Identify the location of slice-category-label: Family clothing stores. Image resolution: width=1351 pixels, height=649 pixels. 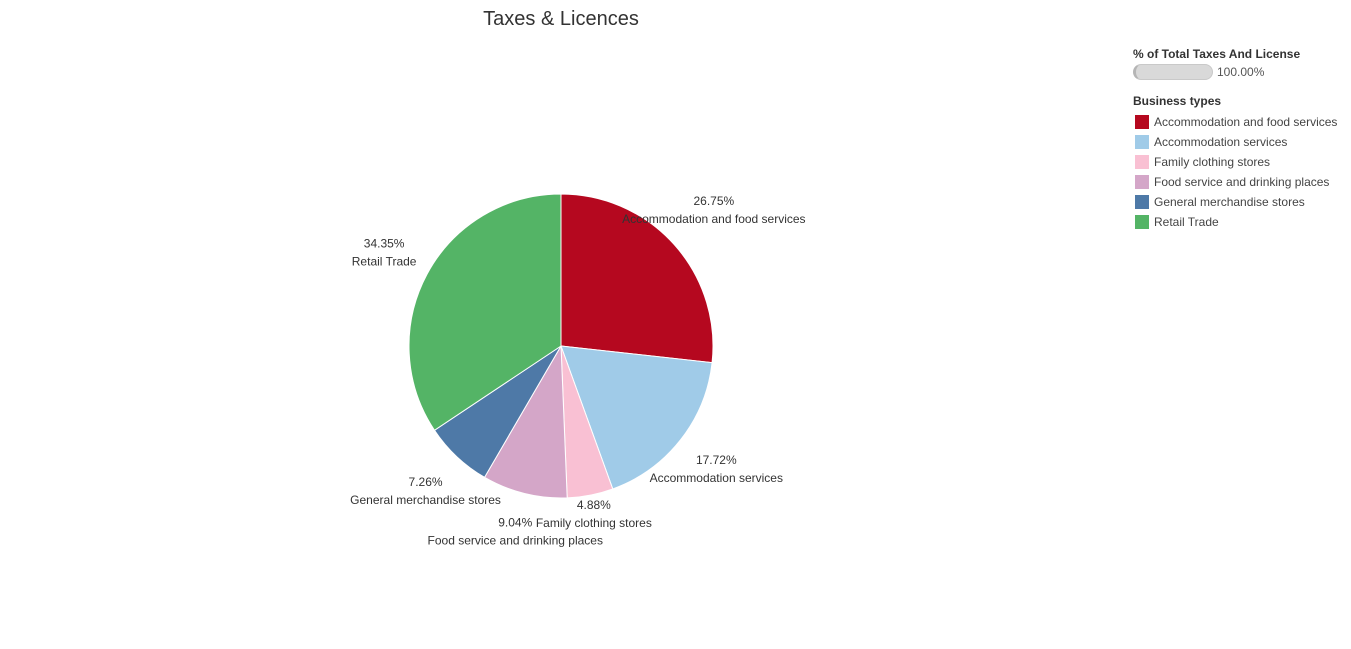
(594, 523).